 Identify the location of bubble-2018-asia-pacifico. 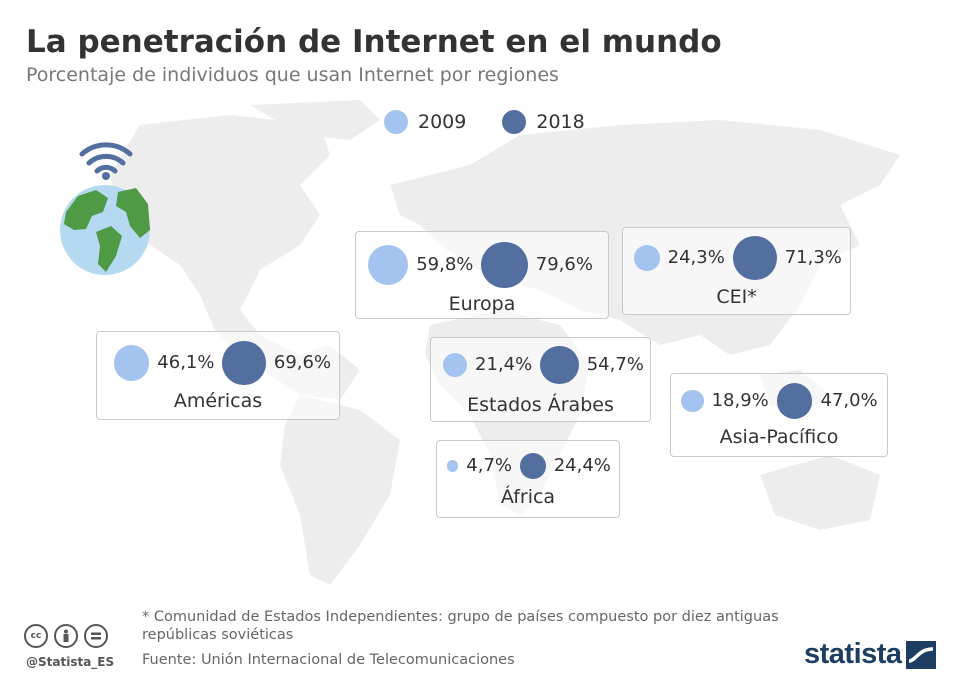
(794, 401).